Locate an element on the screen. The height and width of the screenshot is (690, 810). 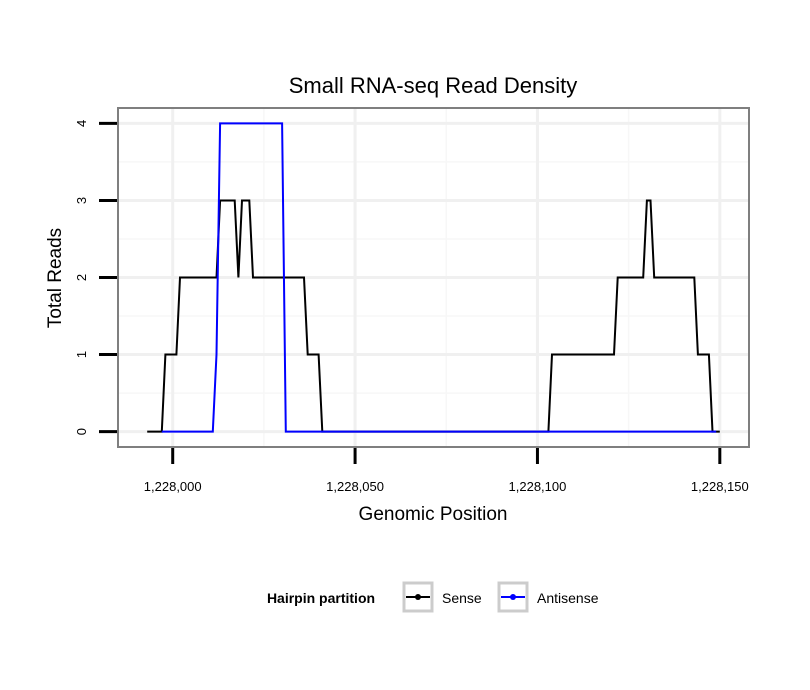
x-tick-label-3: 1,228,150 is located at coordinates (720, 486).